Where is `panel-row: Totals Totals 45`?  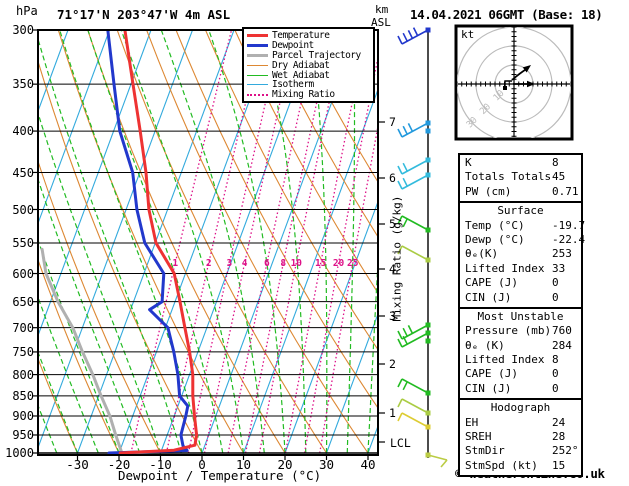
panel-row: Totals Totals 45 is located at coordinates (520, 177).